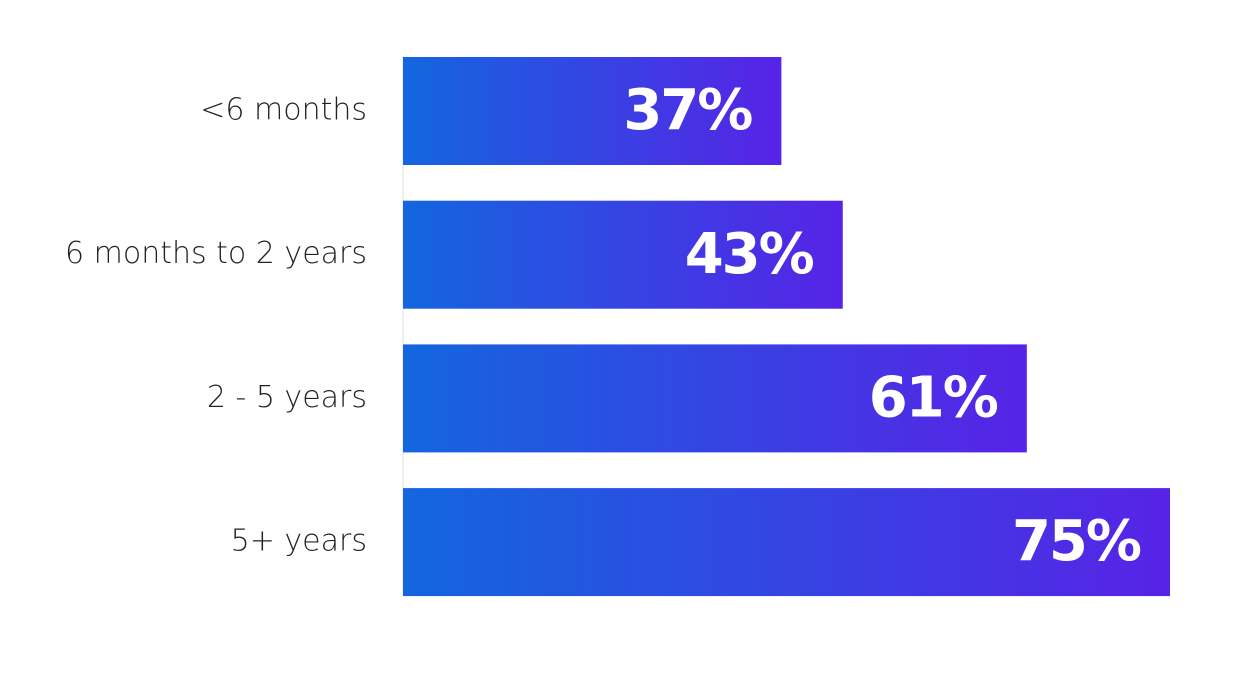 The width and height of the screenshot is (1233, 675). Describe the element at coordinates (687, 110) in the screenshot. I see `value-label: 37%` at that location.